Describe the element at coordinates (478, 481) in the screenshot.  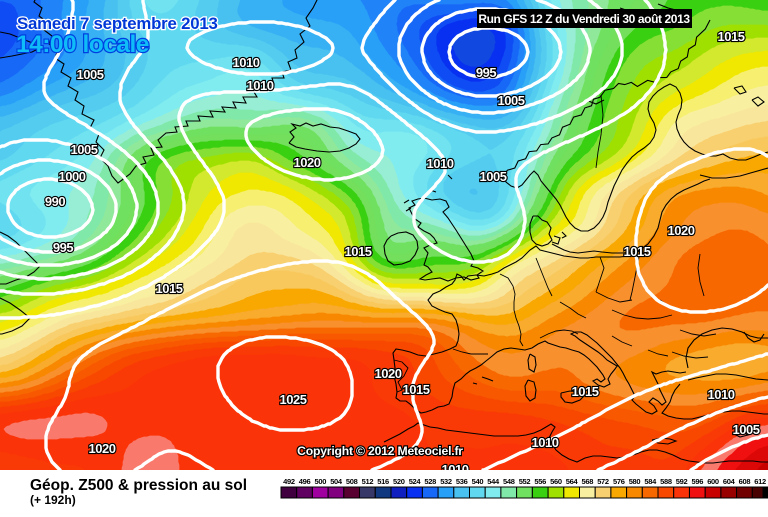
I see `svg-text: 540` at that location.